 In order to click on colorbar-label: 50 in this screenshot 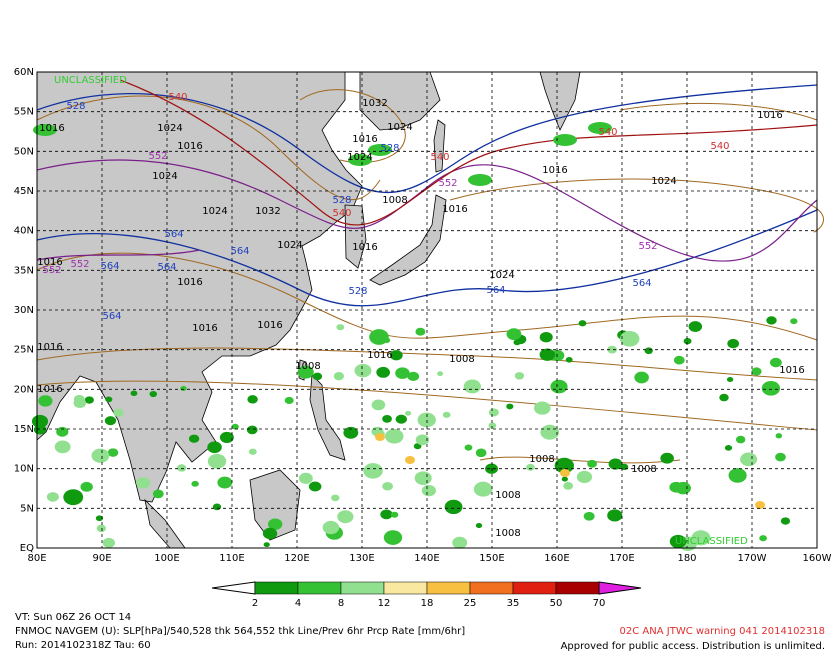, I will do `click(556, 603)`.